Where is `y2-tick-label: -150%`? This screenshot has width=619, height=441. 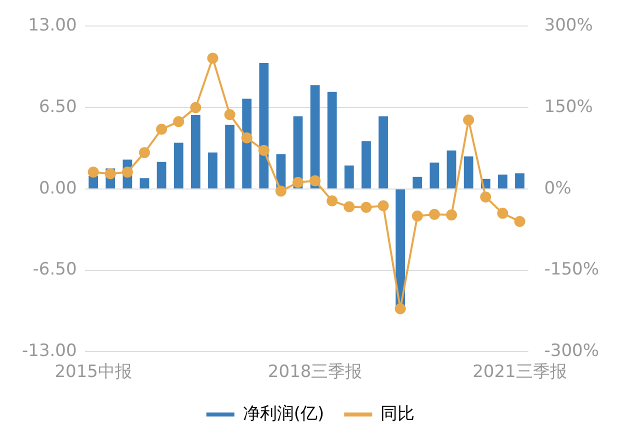
y2-tick-label: -150% is located at coordinates (572, 270).